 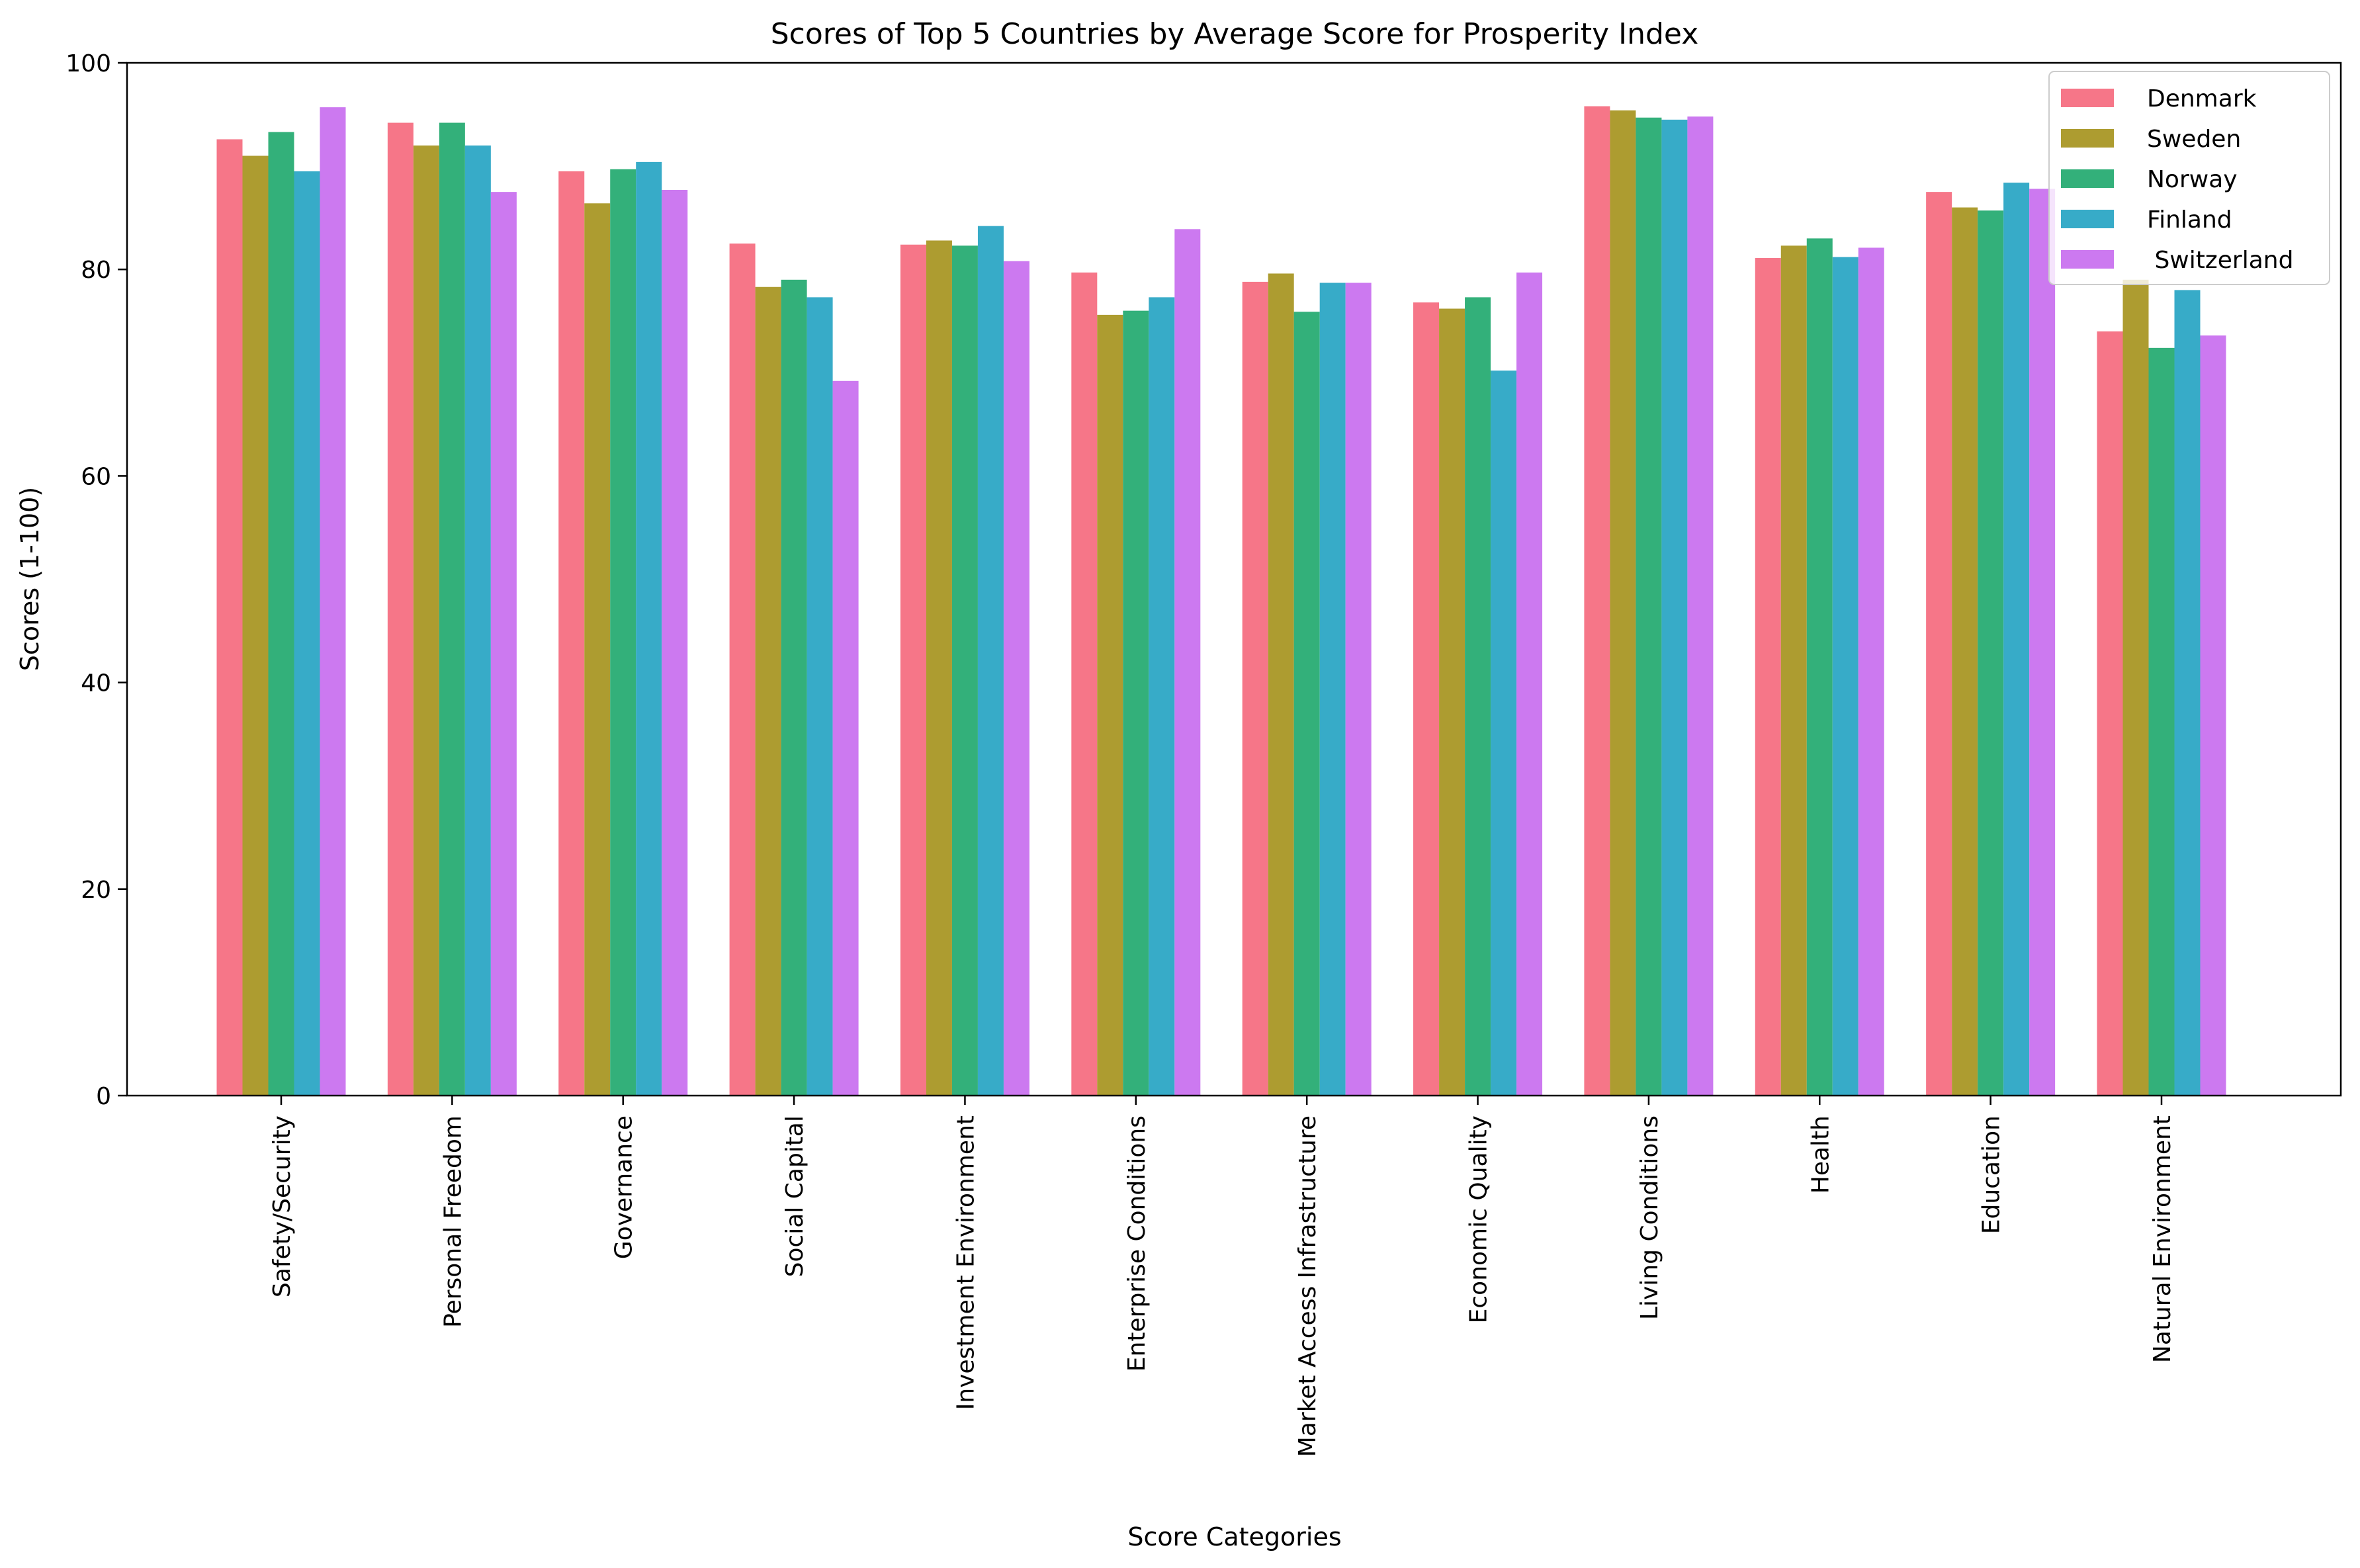 I want to click on x-tick-label: Governance, so click(x=624, y=1187).